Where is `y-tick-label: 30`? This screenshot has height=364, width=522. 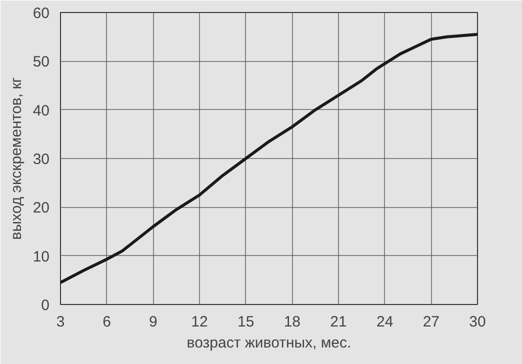
y-tick-label: 30 is located at coordinates (41, 159).